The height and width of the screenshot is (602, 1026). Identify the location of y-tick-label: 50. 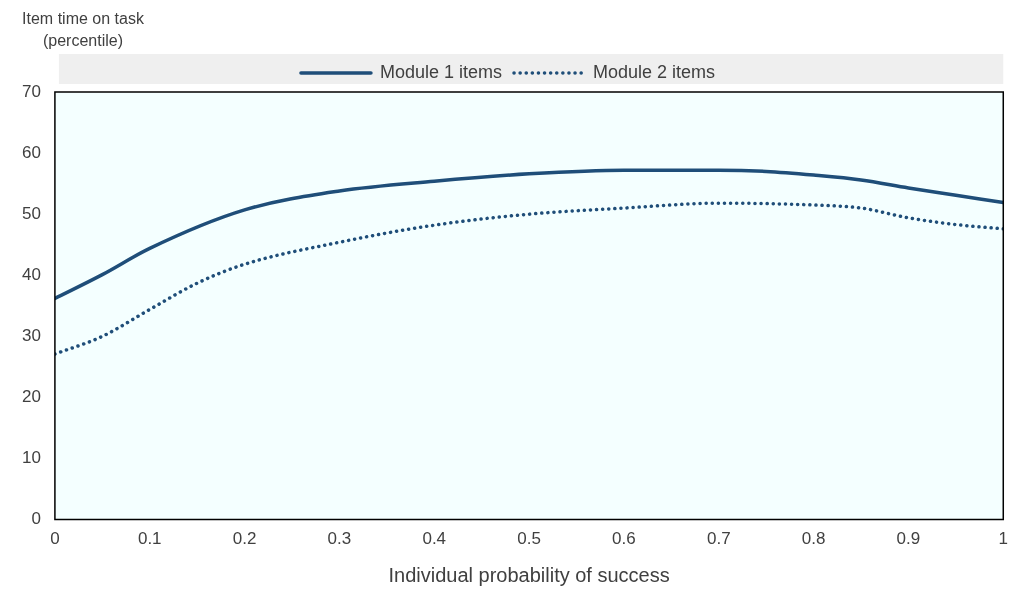
(31, 213).